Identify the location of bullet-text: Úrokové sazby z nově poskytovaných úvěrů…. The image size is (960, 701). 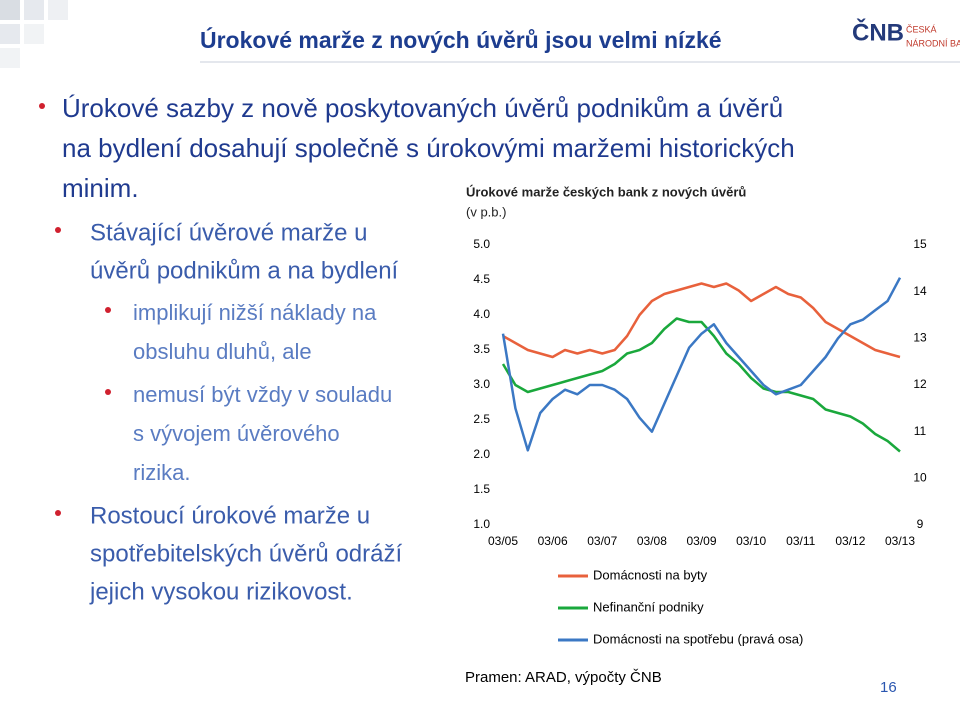
(422, 108).